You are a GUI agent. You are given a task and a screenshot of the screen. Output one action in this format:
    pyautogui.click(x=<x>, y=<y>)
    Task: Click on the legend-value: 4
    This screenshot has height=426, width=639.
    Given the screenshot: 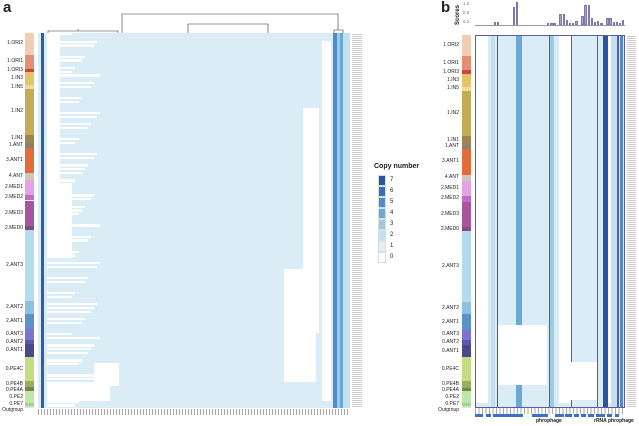 What is the action you would take?
    pyautogui.click(x=392, y=213)
    